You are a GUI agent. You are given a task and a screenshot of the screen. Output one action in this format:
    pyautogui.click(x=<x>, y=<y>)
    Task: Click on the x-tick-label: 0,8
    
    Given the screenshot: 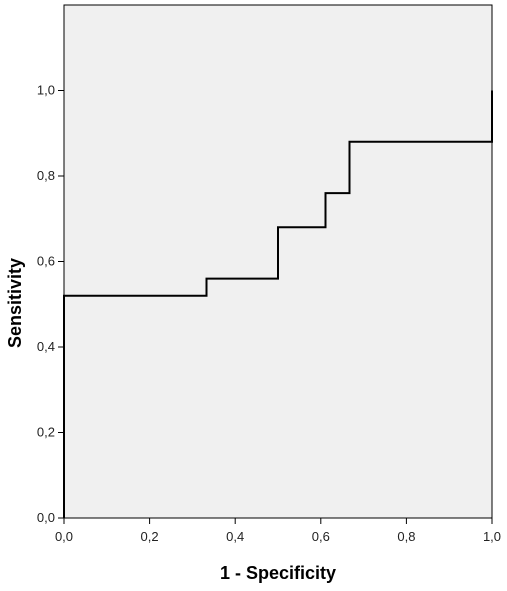 What is the action you would take?
    pyautogui.click(x=406, y=536)
    